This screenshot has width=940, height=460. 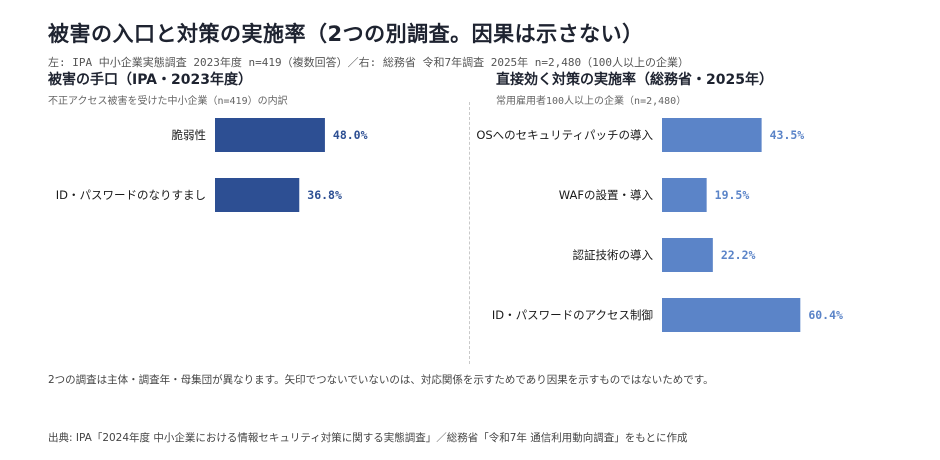 What do you see at coordinates (469, 233) in the screenshot?
I see `panel-divider` at bounding box center [469, 233].